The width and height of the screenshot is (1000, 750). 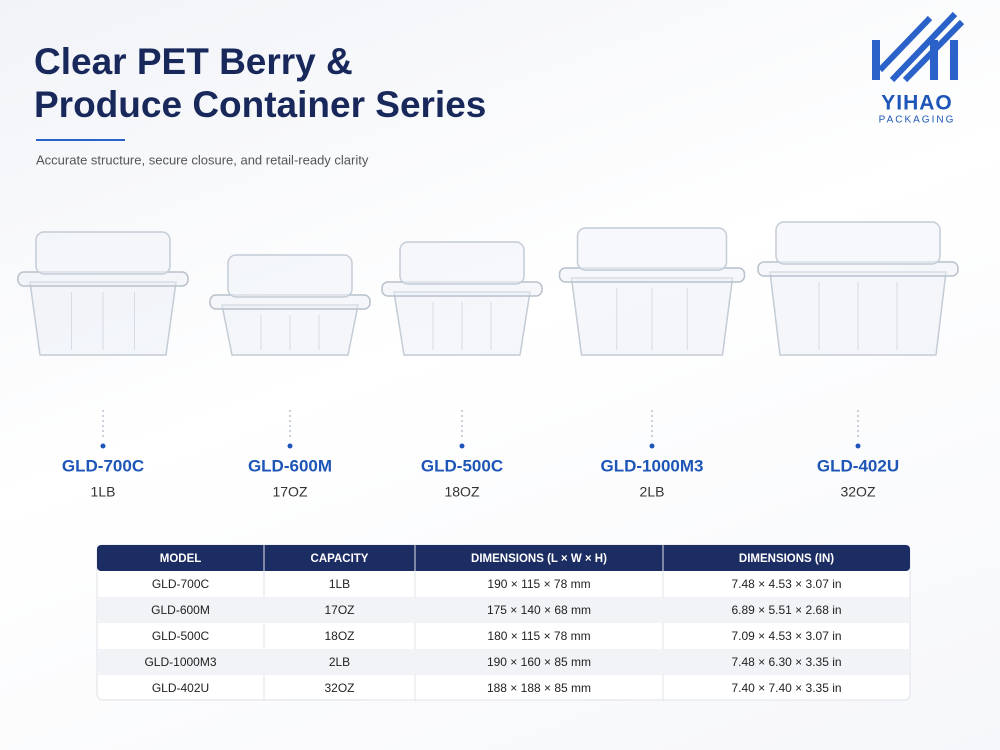 I want to click on product-model: GLD-1000M3, so click(x=652, y=465).